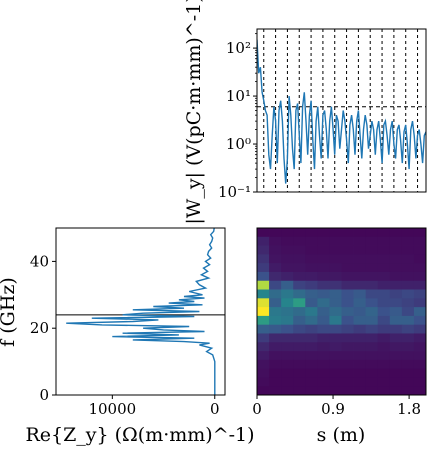  Describe the element at coordinates (341, 435) in the screenshot. I see `spectrogram-x-axis-label: s (m)` at that location.